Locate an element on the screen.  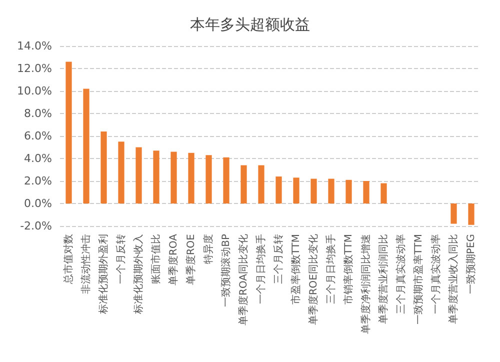
x-tick-label: 单季度营业收入同比 is located at coordinates (453, 279).